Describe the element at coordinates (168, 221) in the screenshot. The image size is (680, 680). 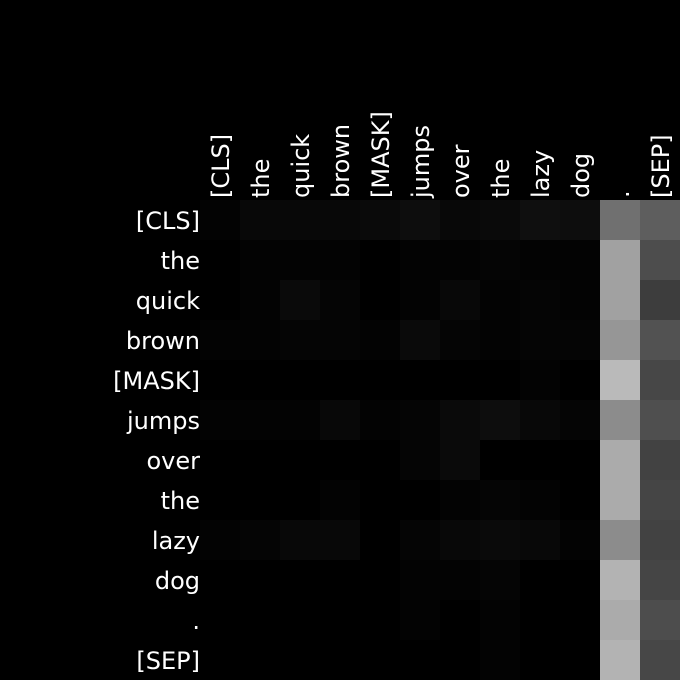
I see `y-tick-label: [CLS]` at that location.